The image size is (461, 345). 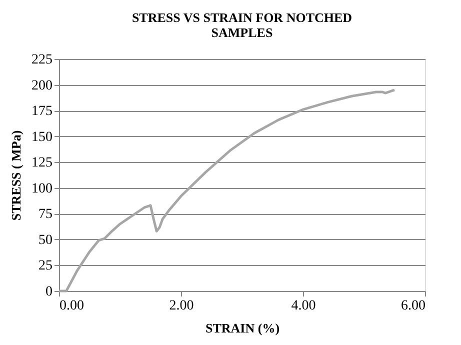 I want to click on y-tick-label: 175, so click(x=42, y=112).